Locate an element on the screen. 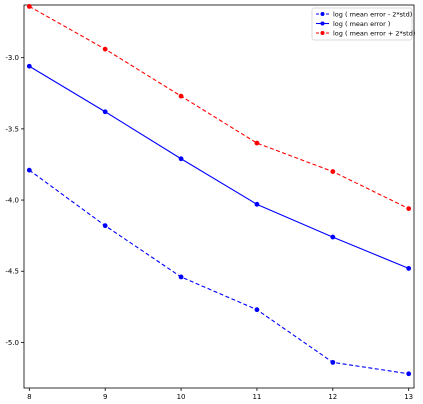  legend-label: log ( mean error + 2*std) is located at coordinates (374, 33).